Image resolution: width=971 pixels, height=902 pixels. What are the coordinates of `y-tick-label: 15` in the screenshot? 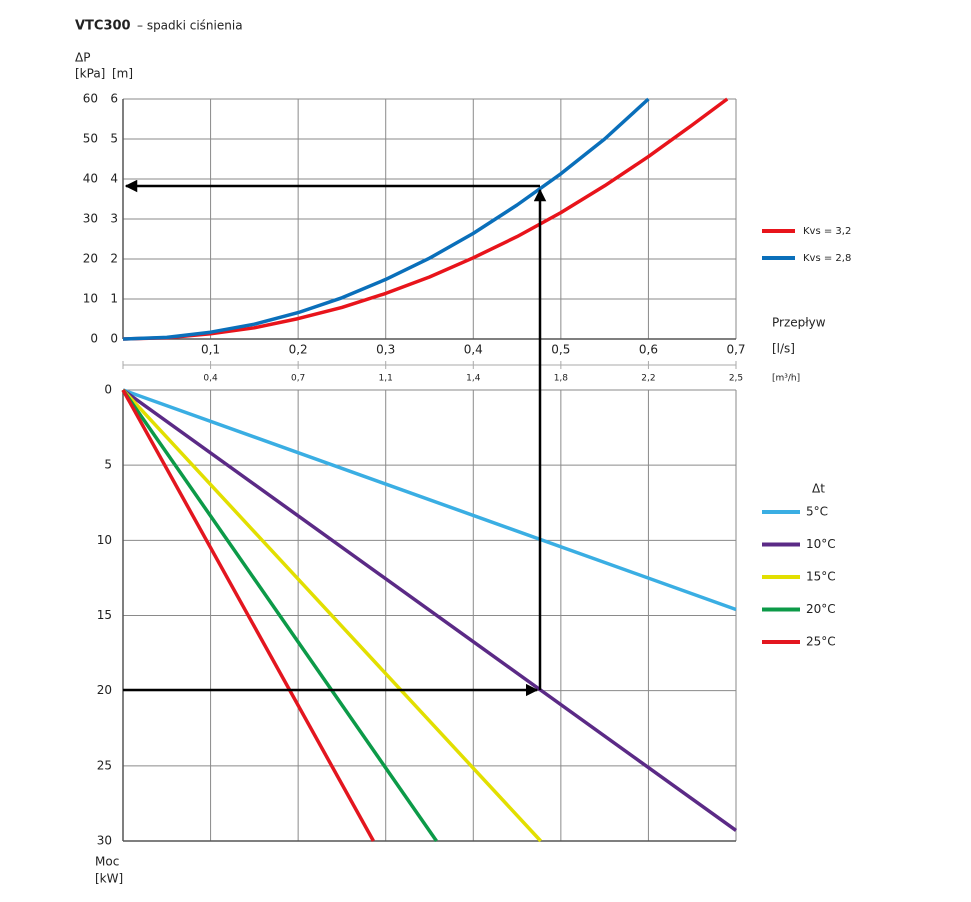 It's located at (104, 615).